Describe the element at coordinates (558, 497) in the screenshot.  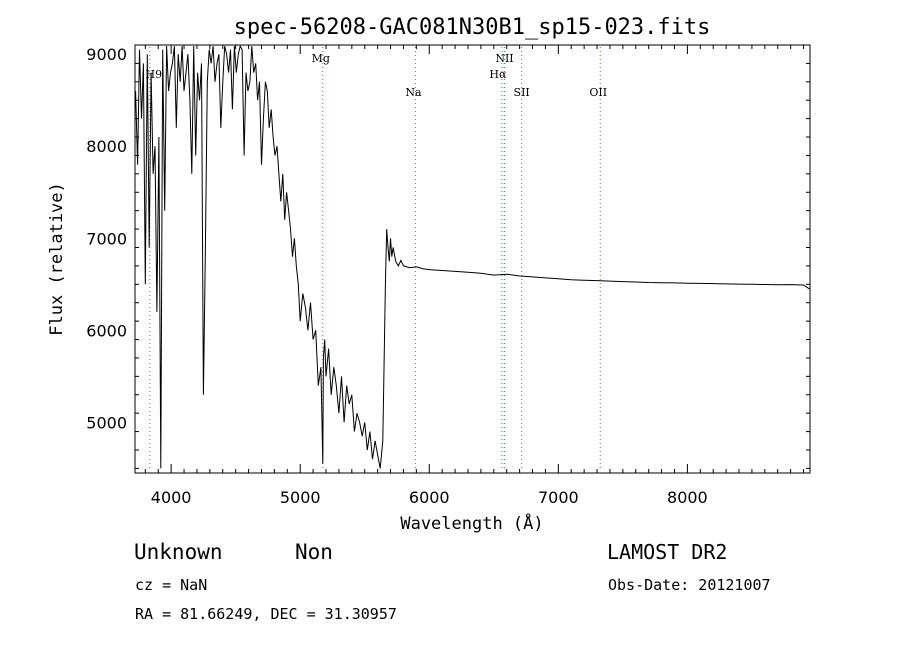
I see `x-tick-label: 7000` at that location.